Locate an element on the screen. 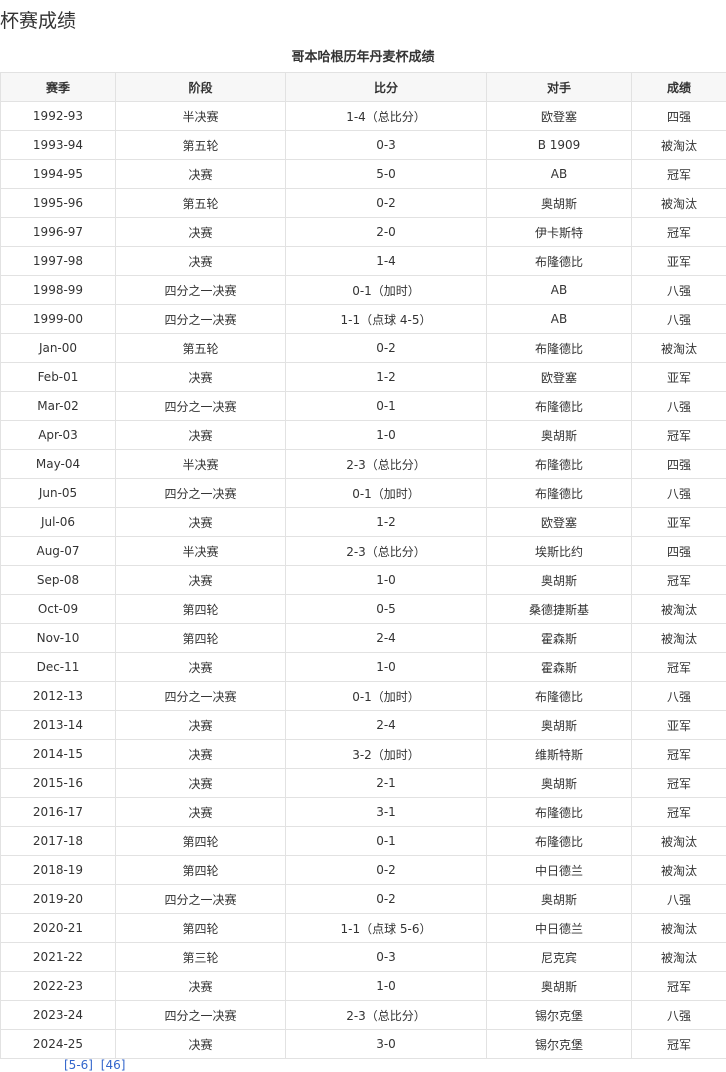 This screenshot has height=1072, width=726. cell-opponent: 霍森斯 is located at coordinates (559, 667).